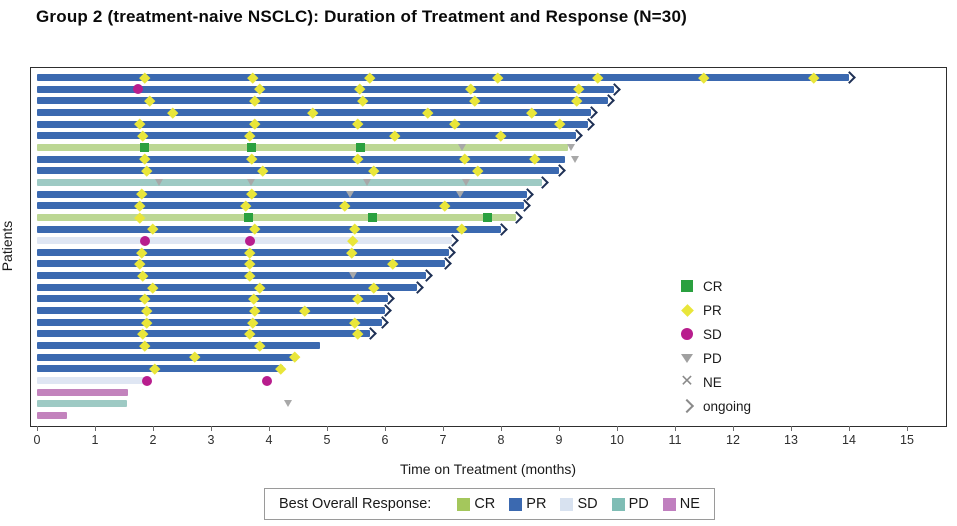  I want to click on x-axis-tick-label: 10, so click(617, 440).